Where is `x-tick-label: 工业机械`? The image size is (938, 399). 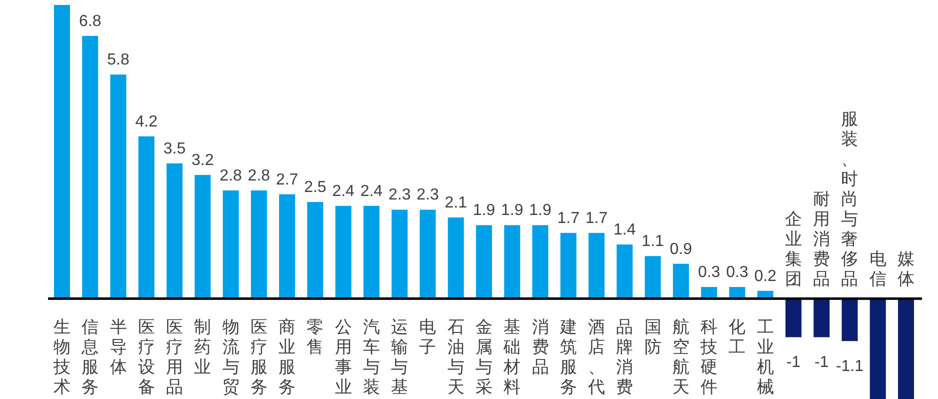
x-tick-label: 工业机械 is located at coordinates (765, 357).